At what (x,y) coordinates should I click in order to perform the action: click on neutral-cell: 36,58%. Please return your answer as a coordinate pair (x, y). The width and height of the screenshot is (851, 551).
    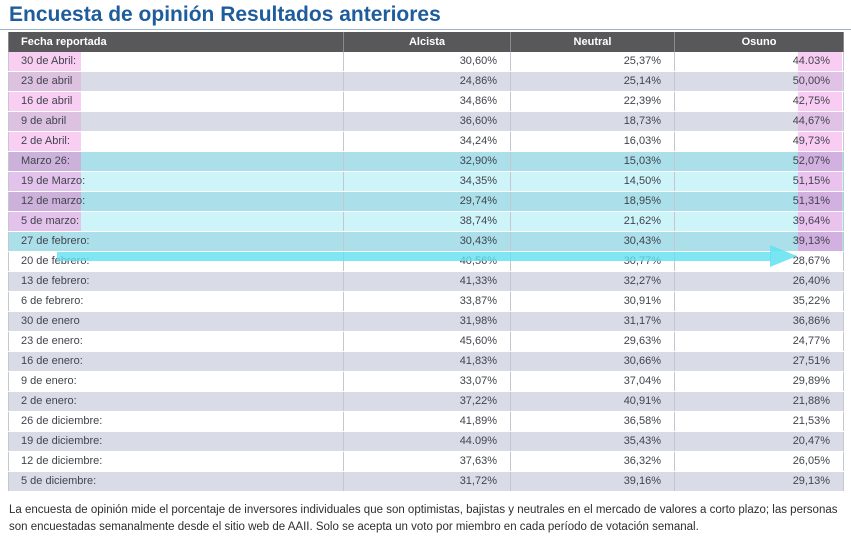
    Looking at the image, I should click on (592, 421).